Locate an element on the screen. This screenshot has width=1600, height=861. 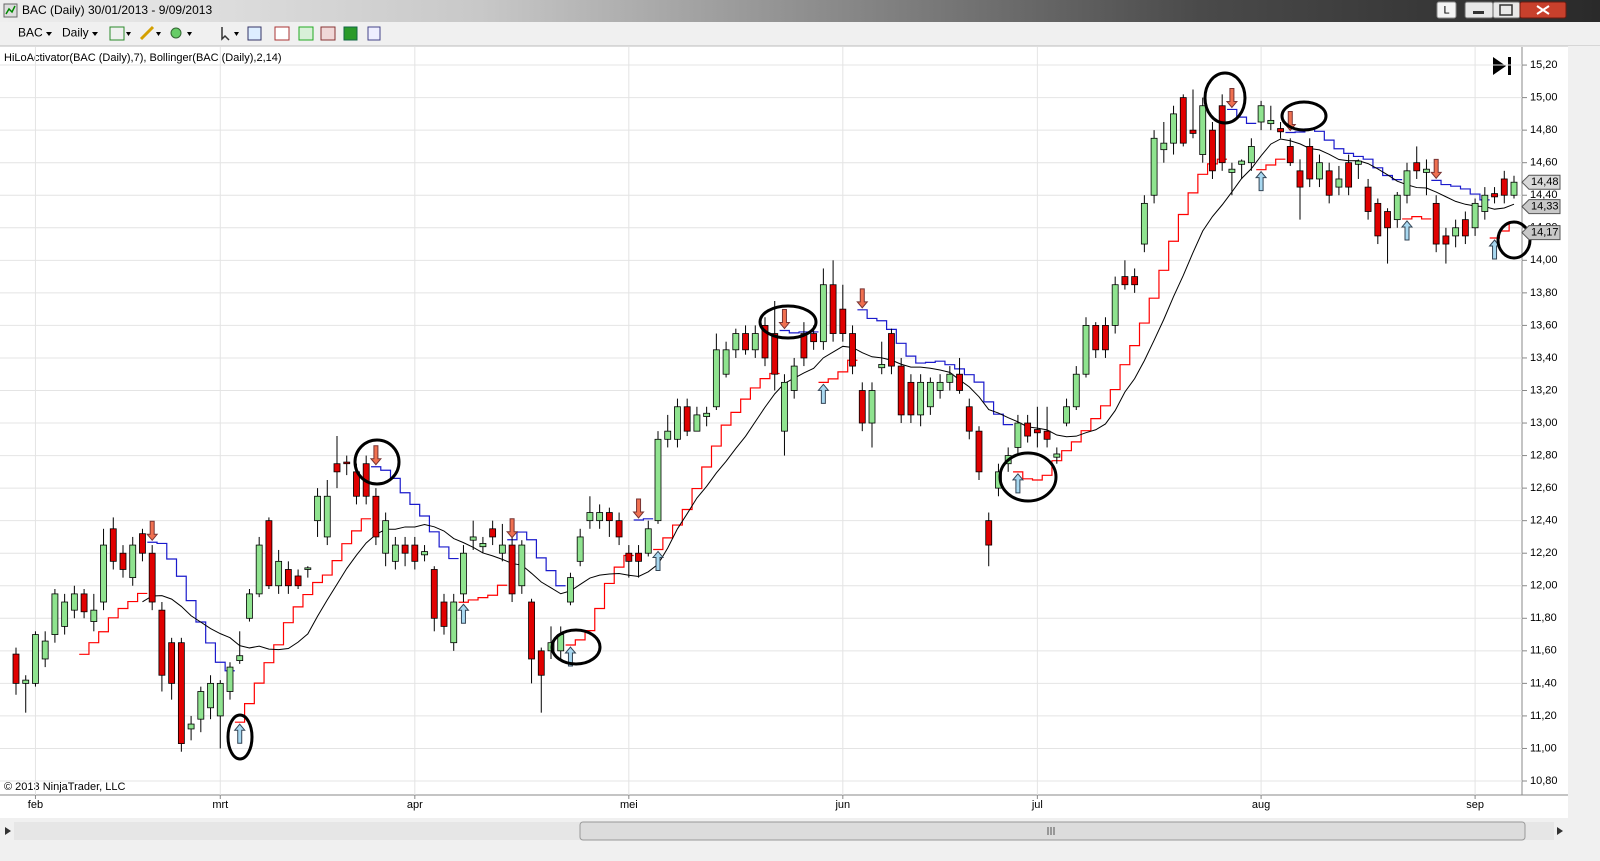
x-tick-label: sep is located at coordinates (1475, 805).